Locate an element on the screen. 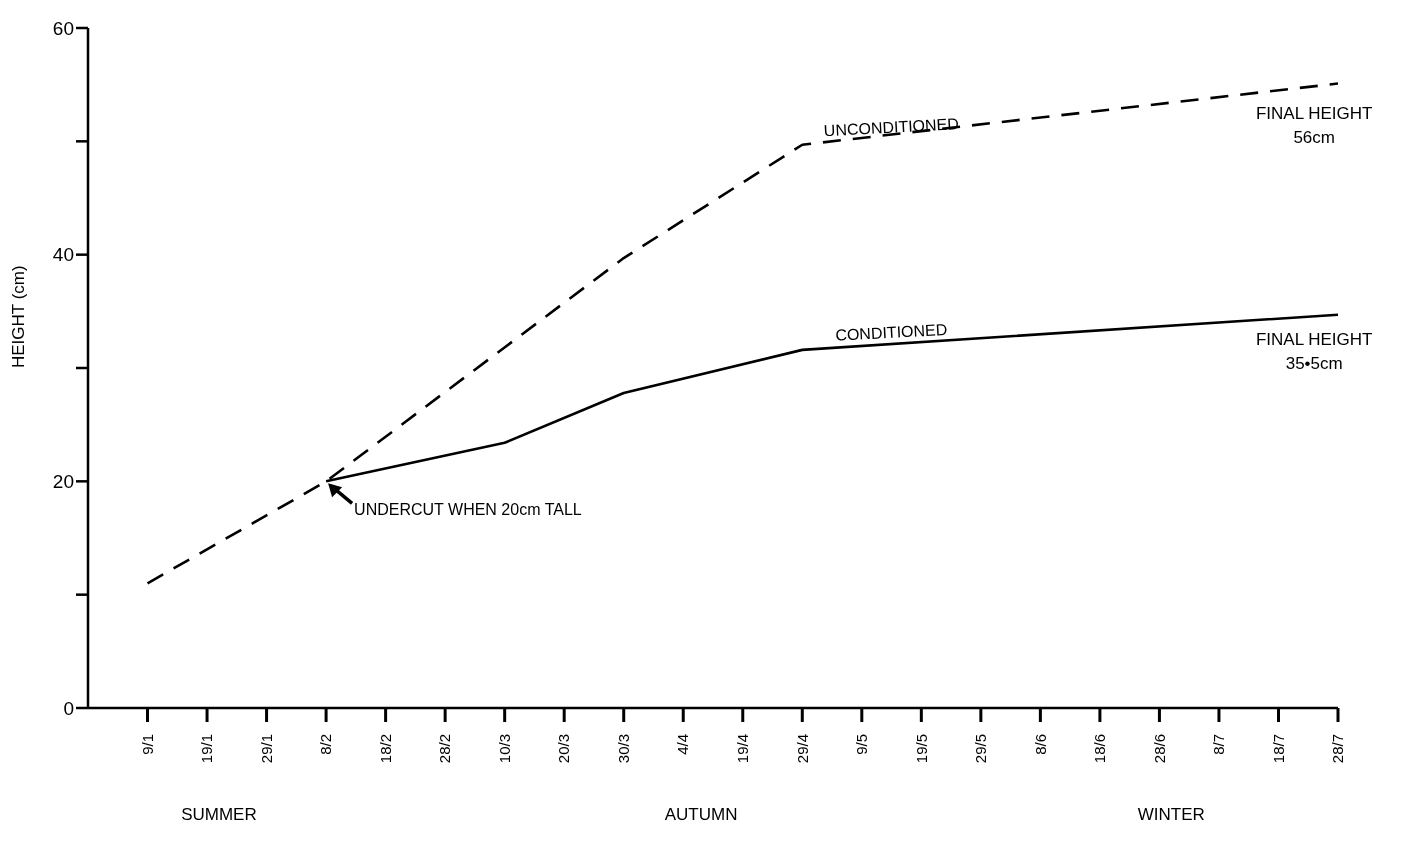 The width and height of the screenshot is (1406, 846). y-axis-title: HEIGHT (cm) is located at coordinates (19, 316).